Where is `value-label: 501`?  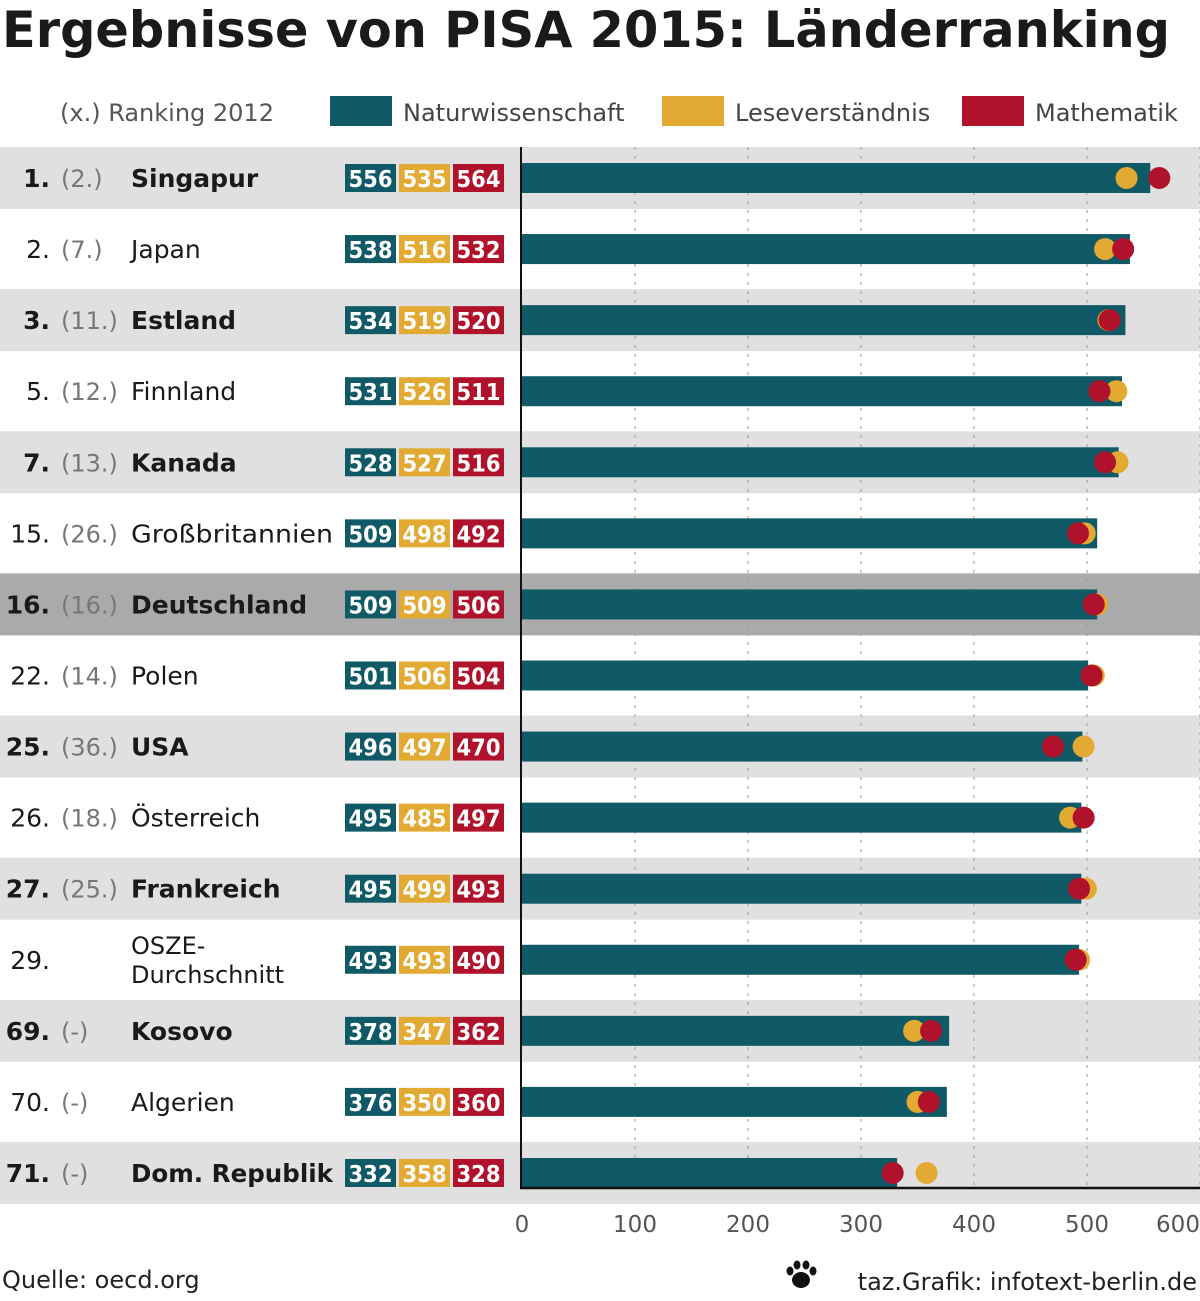
value-label: 501 is located at coordinates (371, 677).